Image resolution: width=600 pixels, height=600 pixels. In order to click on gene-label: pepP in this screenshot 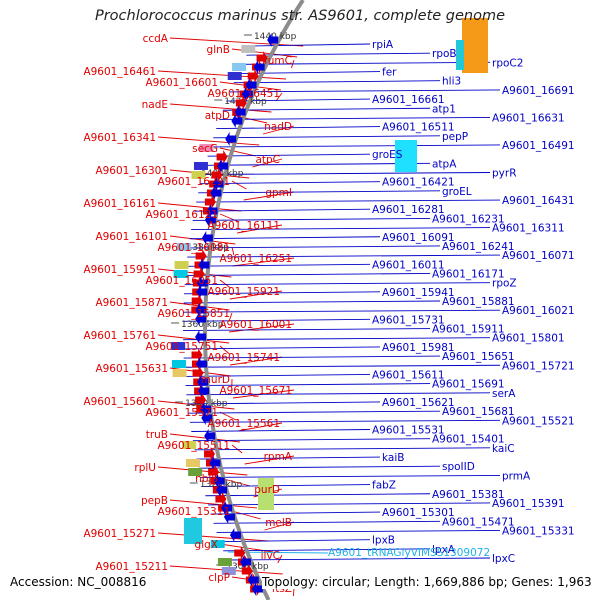, I will do `click(455, 137)`.